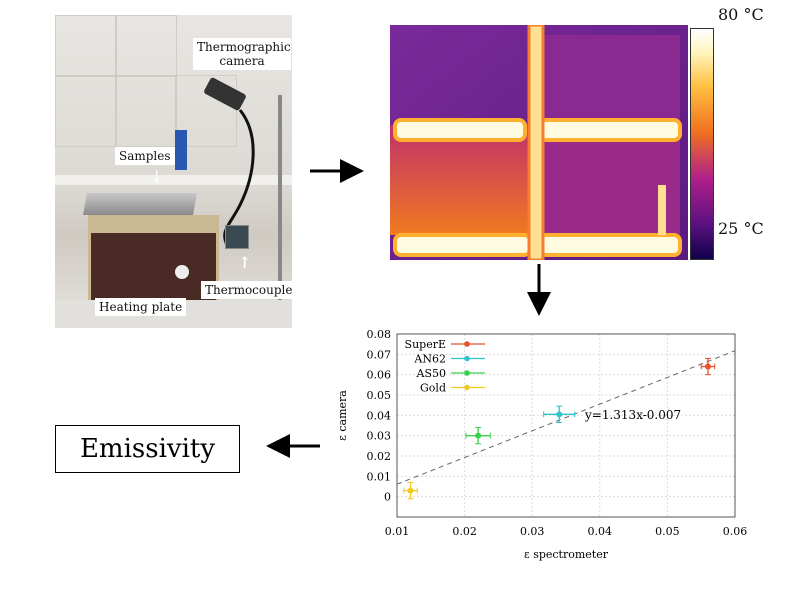 The height and width of the screenshot is (600, 800). What do you see at coordinates (478, 435) in the screenshot?
I see `data-point-as50` at bounding box center [478, 435].